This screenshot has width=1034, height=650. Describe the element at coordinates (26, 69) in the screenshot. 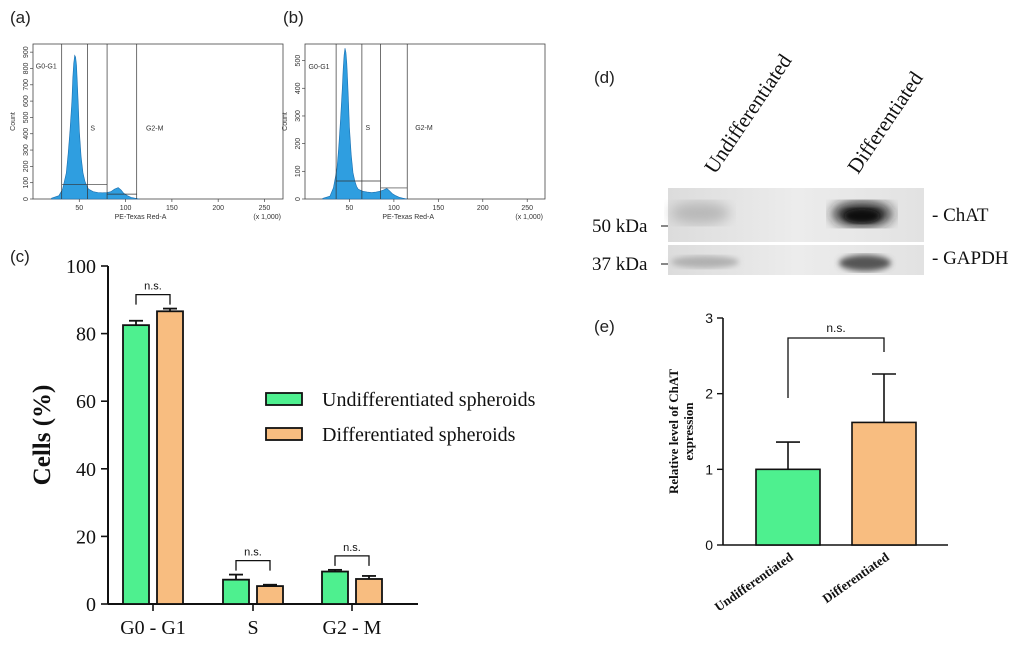

I see `y-tick-label: 800` at that location.